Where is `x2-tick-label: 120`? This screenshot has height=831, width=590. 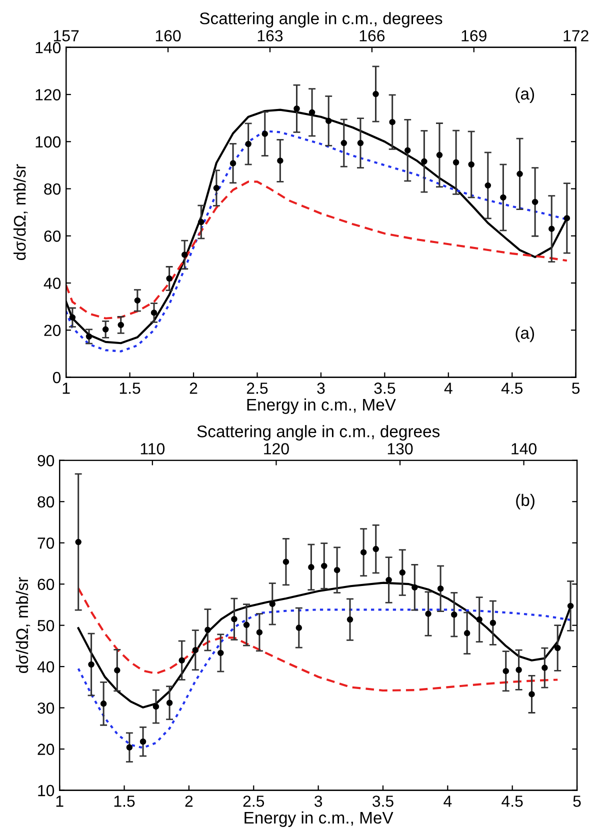
x2-tick-label: 120 is located at coordinates (276, 448).